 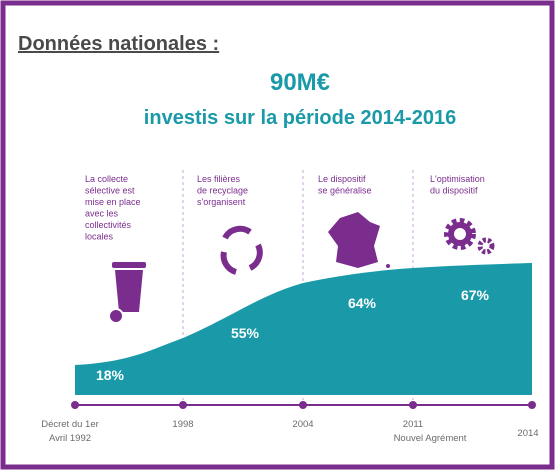 What do you see at coordinates (113, 202) in the screenshot?
I see `step-text: mise en place` at bounding box center [113, 202].